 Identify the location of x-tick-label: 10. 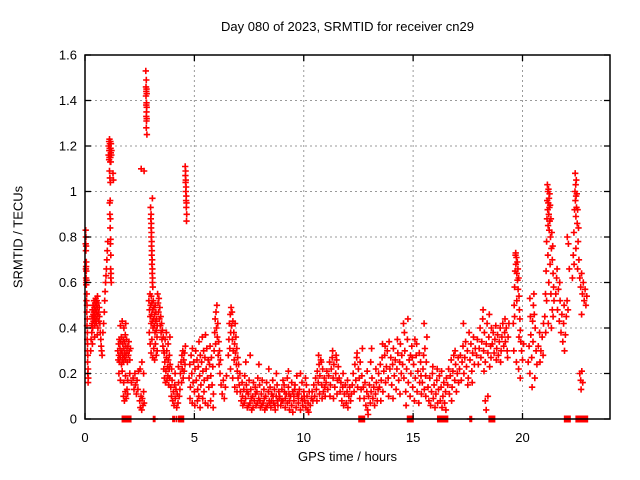
(304, 437).